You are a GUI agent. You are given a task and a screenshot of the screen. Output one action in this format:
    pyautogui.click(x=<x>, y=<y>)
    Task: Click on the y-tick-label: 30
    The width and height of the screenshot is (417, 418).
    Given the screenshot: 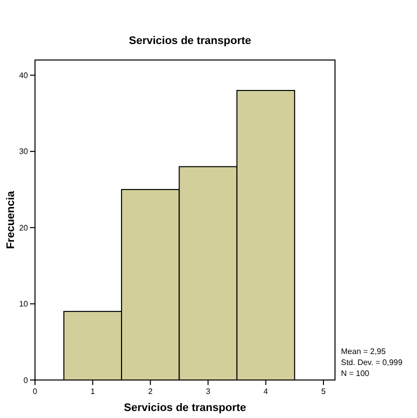 What is the action you would take?
    pyautogui.click(x=24, y=151)
    